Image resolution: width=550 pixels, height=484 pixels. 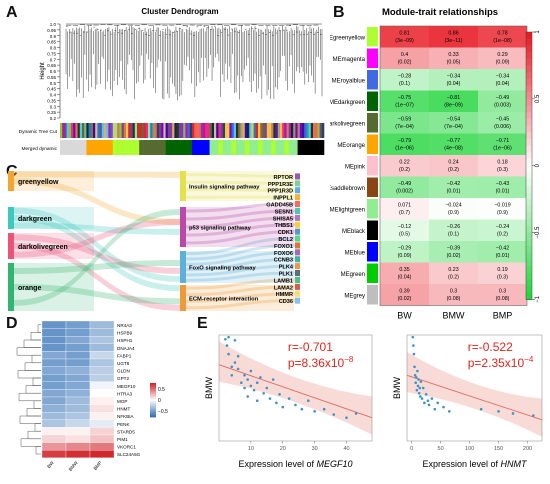 I want to click on heatmap-cell-r: −0.42, so click(x=502, y=249).